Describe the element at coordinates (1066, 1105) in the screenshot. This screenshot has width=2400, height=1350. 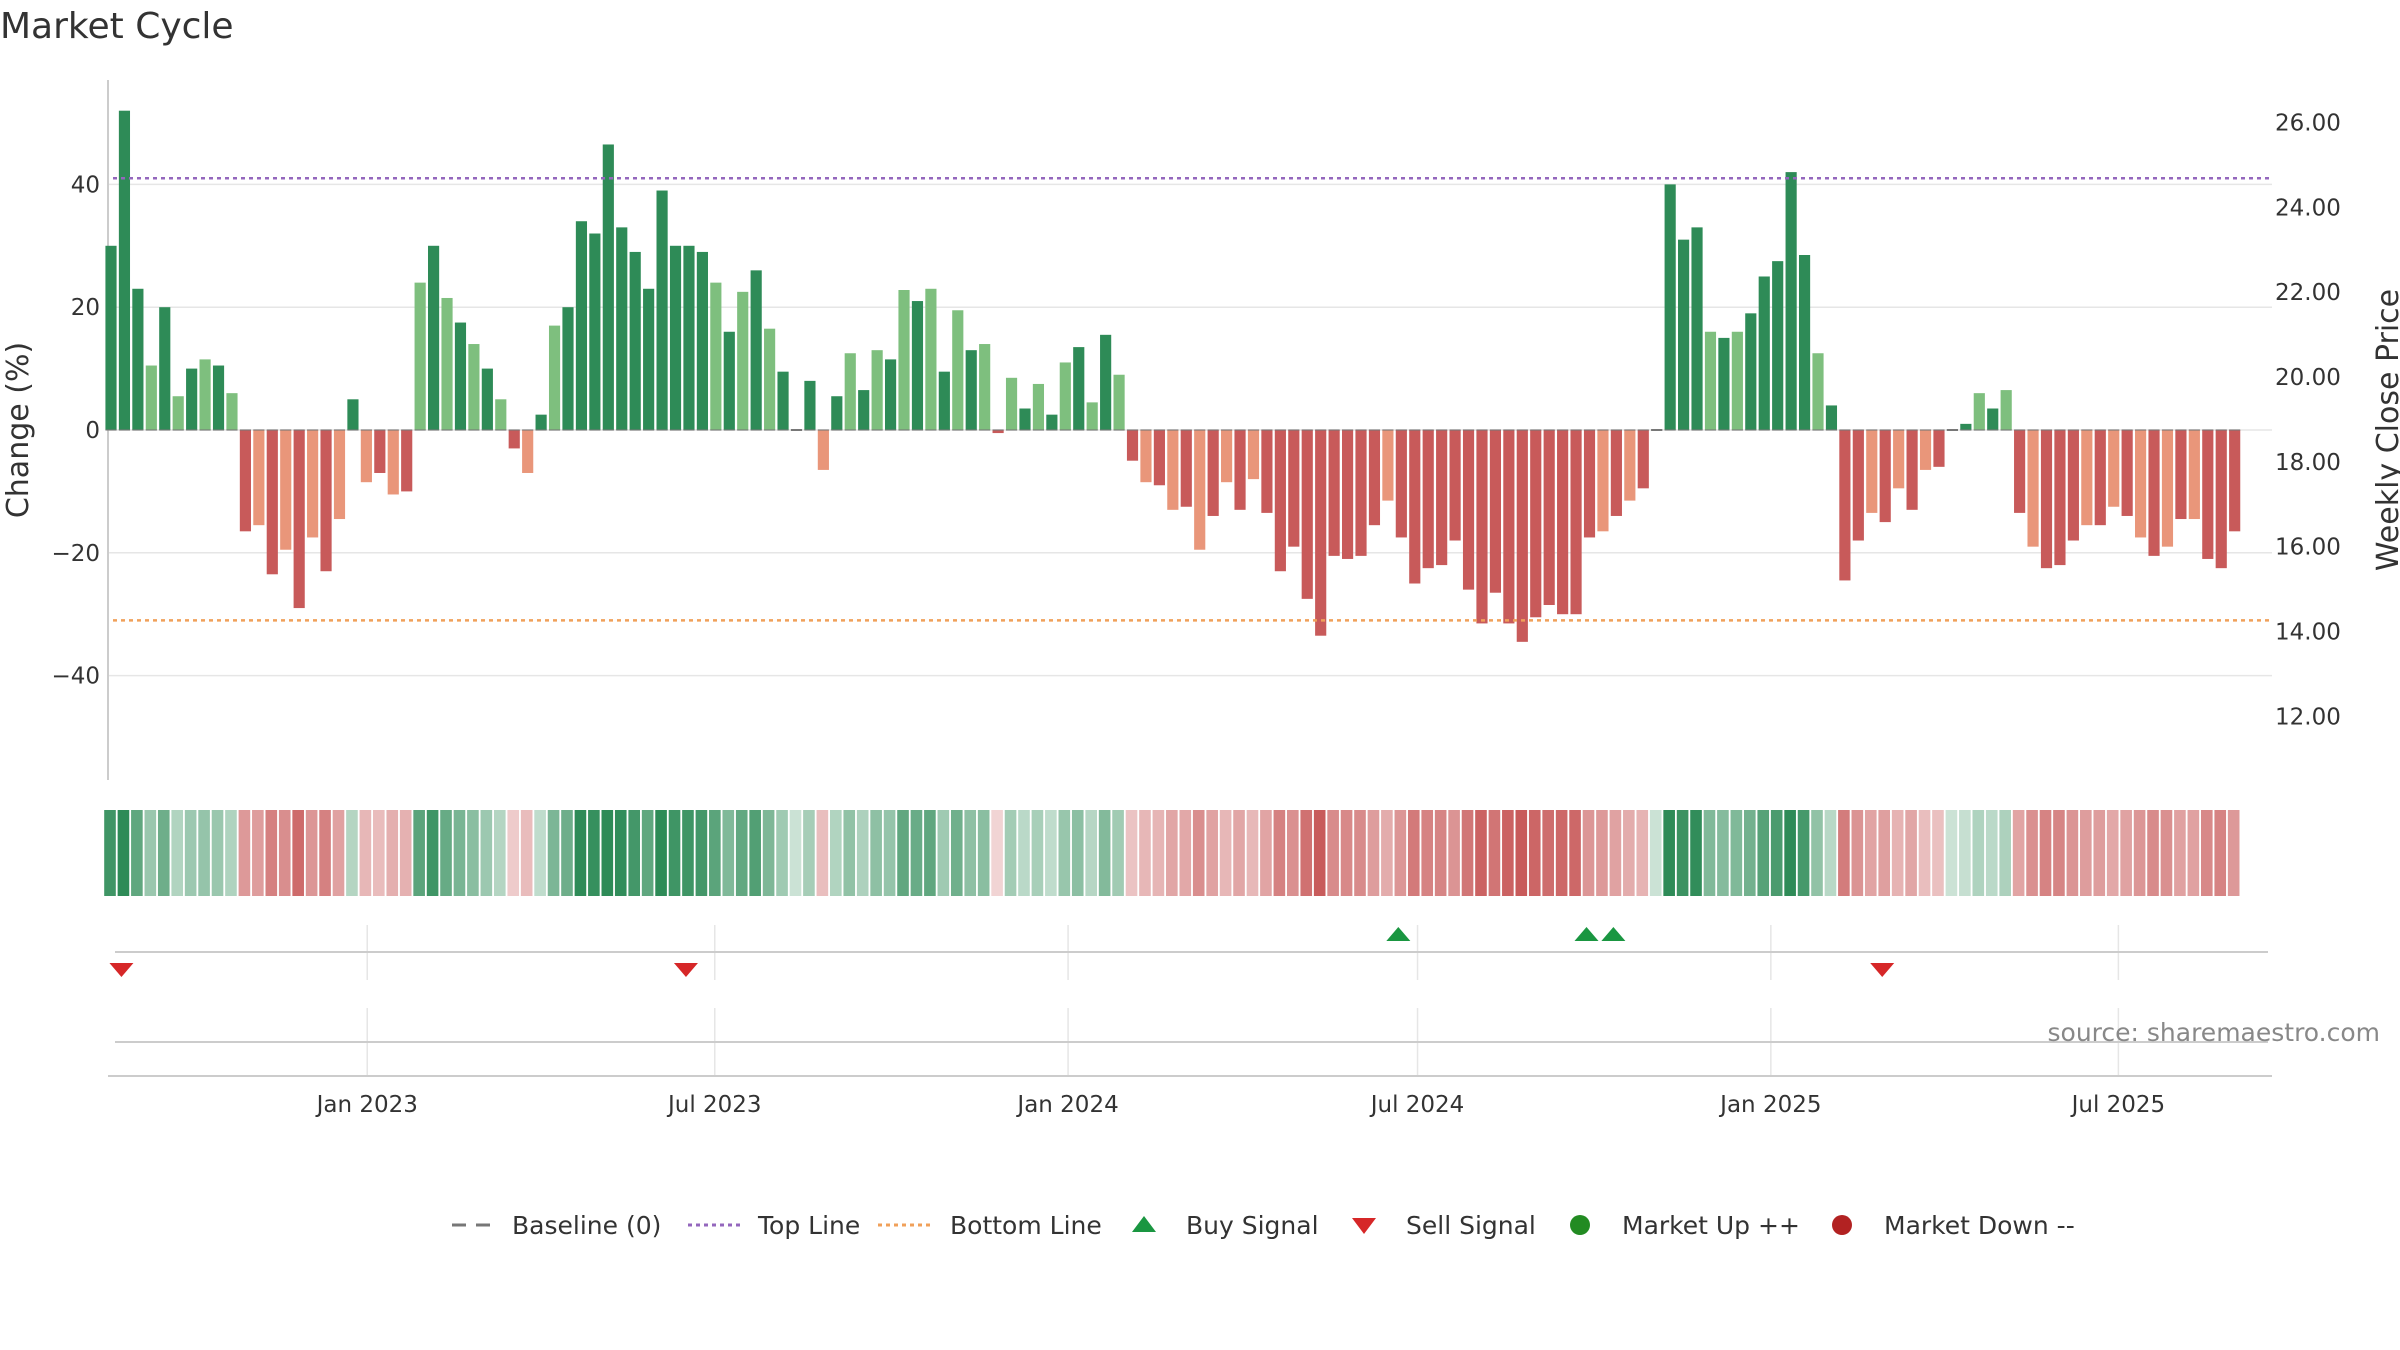
I see `x-tick-label: Jan 2024` at that location.